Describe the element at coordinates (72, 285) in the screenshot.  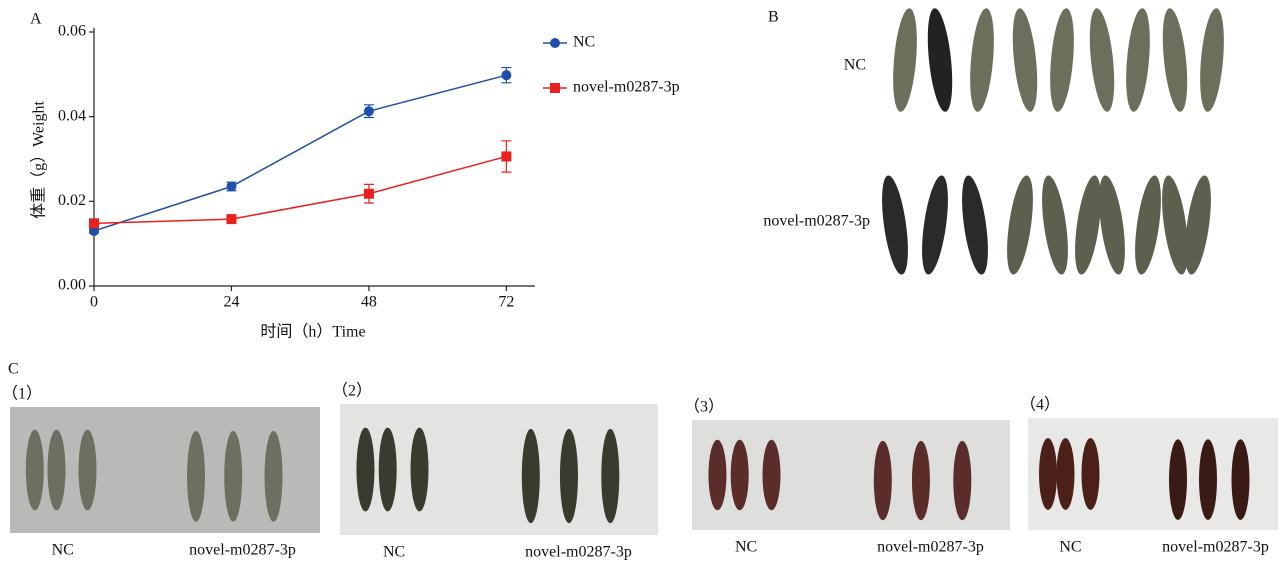
I see `y-tick-label: 0.00` at that location.